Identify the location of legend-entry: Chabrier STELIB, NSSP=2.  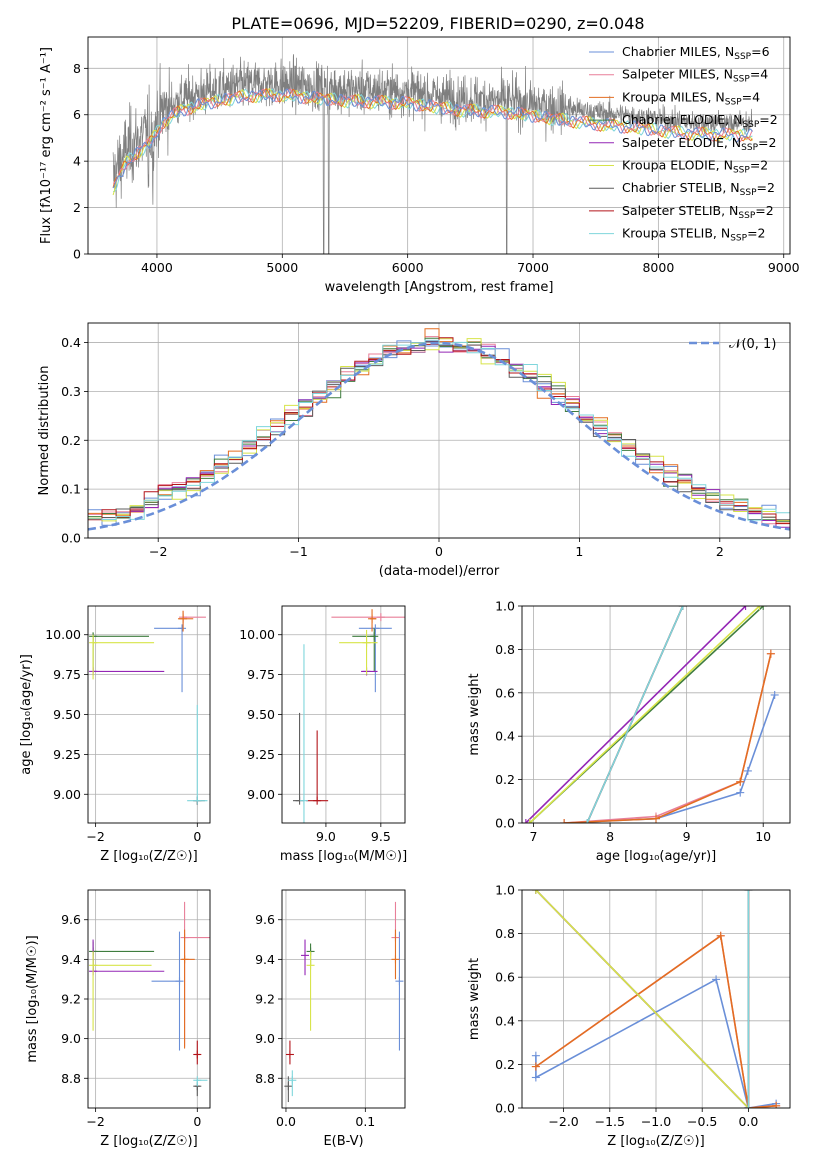
(698, 189).